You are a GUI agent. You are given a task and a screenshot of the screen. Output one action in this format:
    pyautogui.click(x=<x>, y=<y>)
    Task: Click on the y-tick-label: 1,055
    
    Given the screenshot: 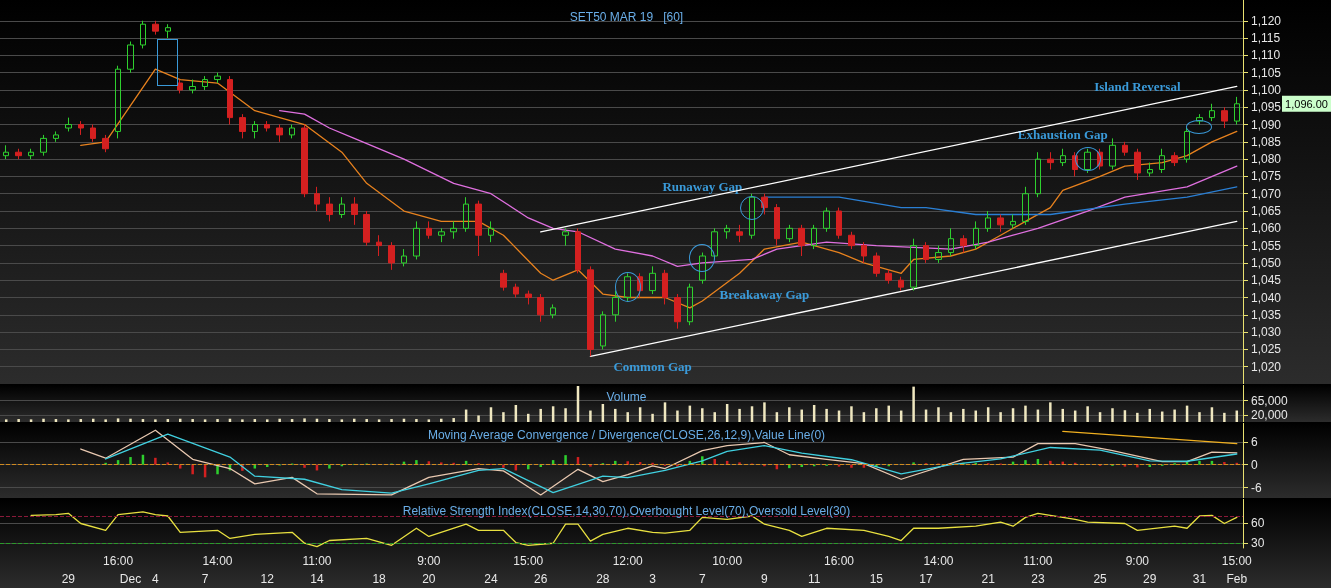 What is the action you would take?
    pyautogui.click(x=1266, y=245)
    